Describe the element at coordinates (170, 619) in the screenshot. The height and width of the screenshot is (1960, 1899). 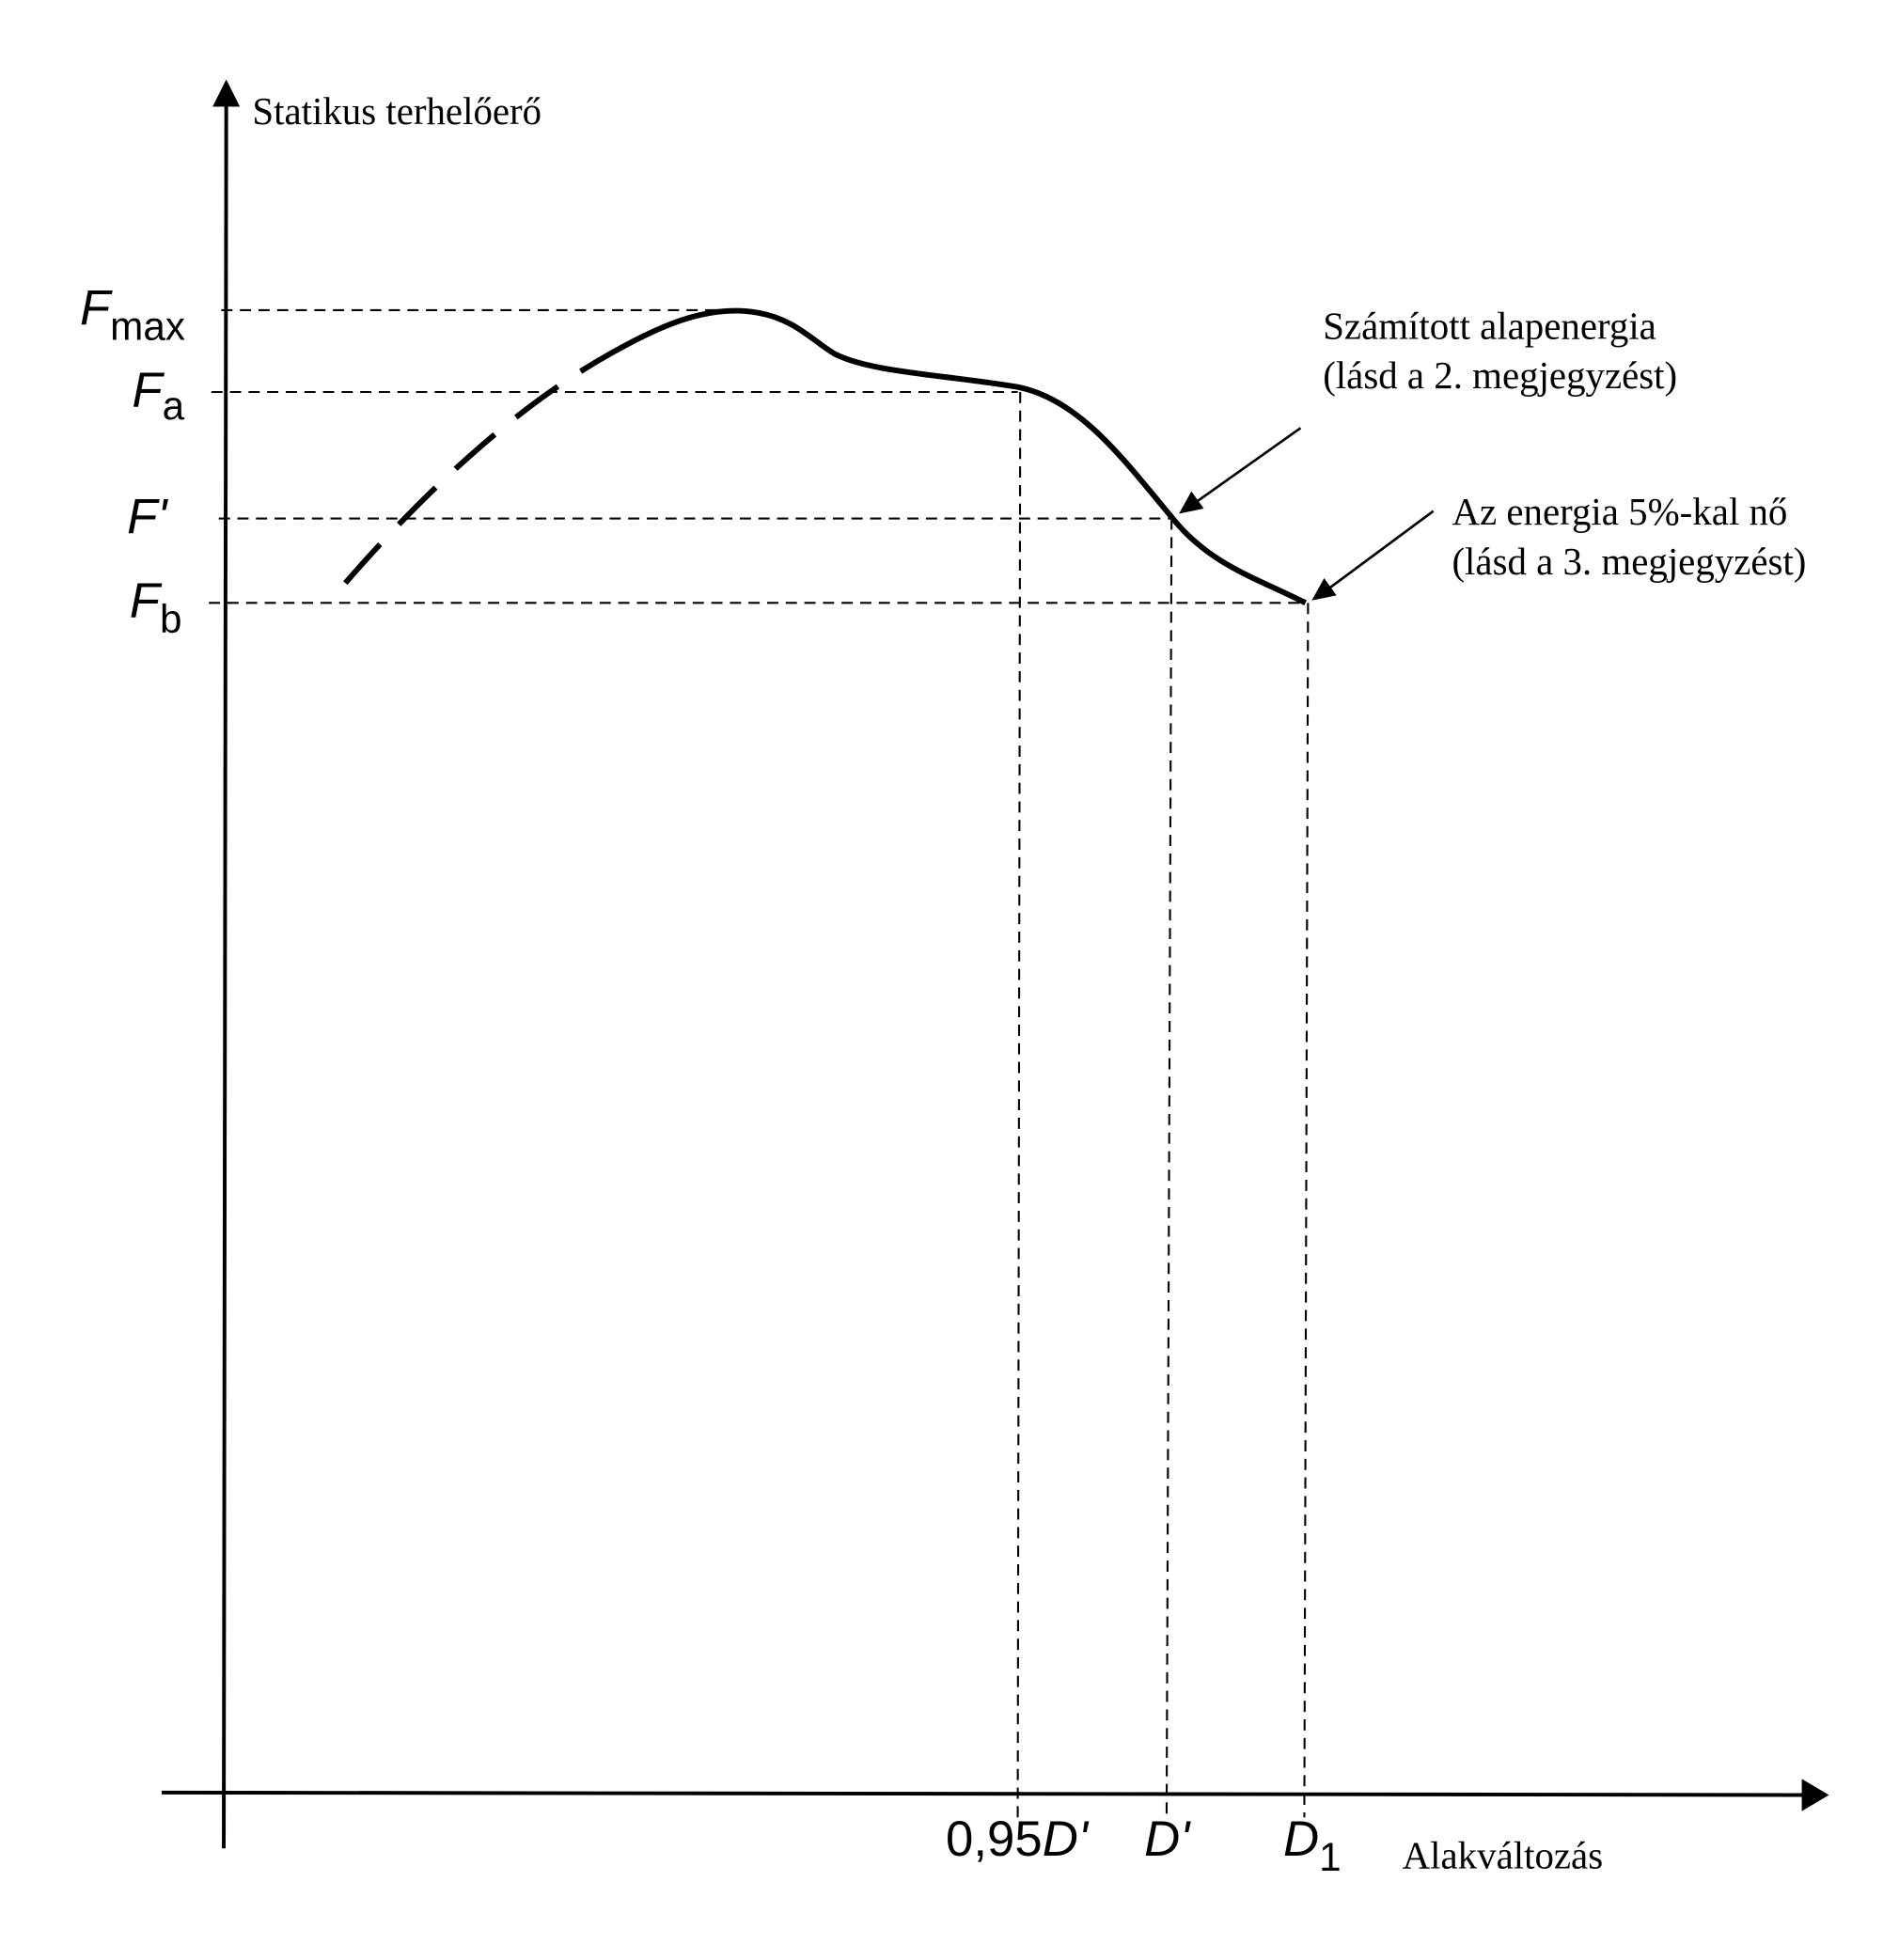
I see `label-part: b` at that location.